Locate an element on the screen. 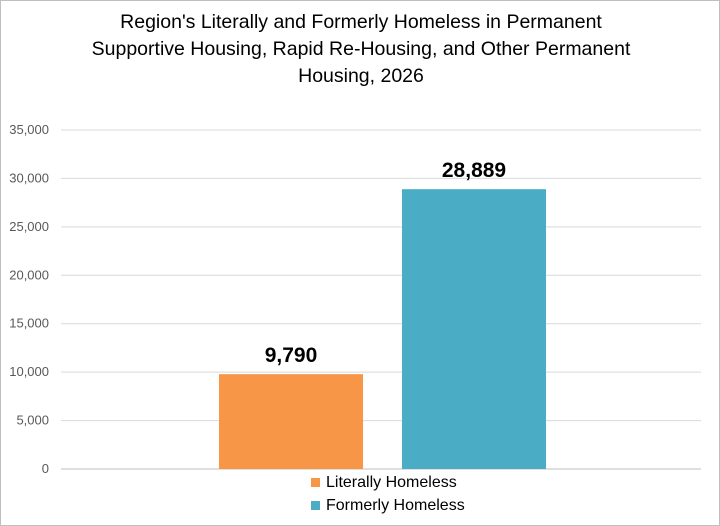 Image resolution: width=720 pixels, height=526 pixels. legend-item-literally-homeless: Literally Homeless is located at coordinates (388, 482).